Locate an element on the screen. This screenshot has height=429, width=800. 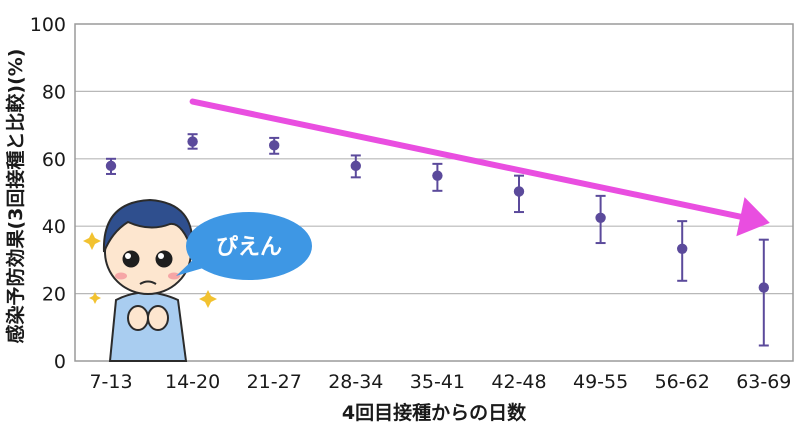
boy-right-eye is located at coordinates (164, 259).